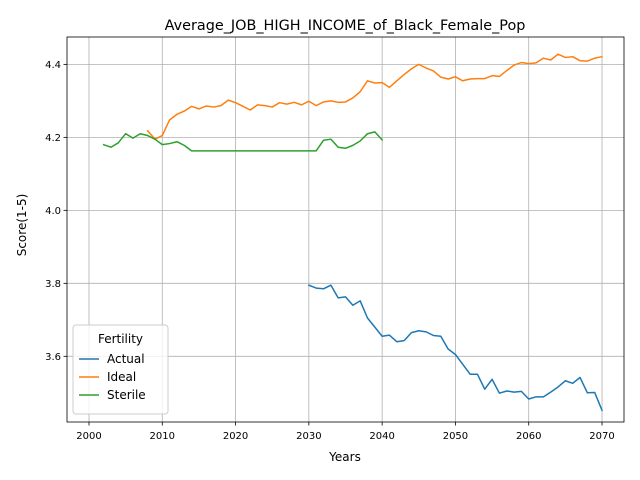  I want to click on legend-label-actual: Actual, so click(126, 359).